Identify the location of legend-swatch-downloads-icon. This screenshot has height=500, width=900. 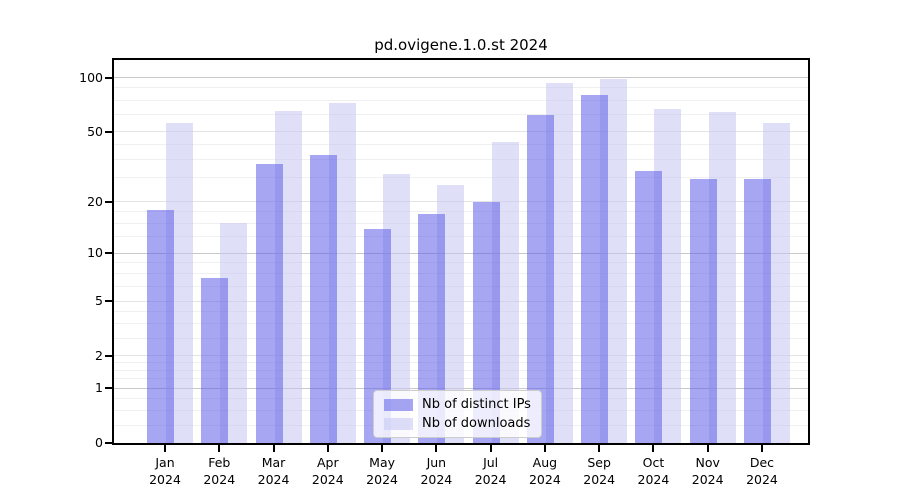
(398, 423).